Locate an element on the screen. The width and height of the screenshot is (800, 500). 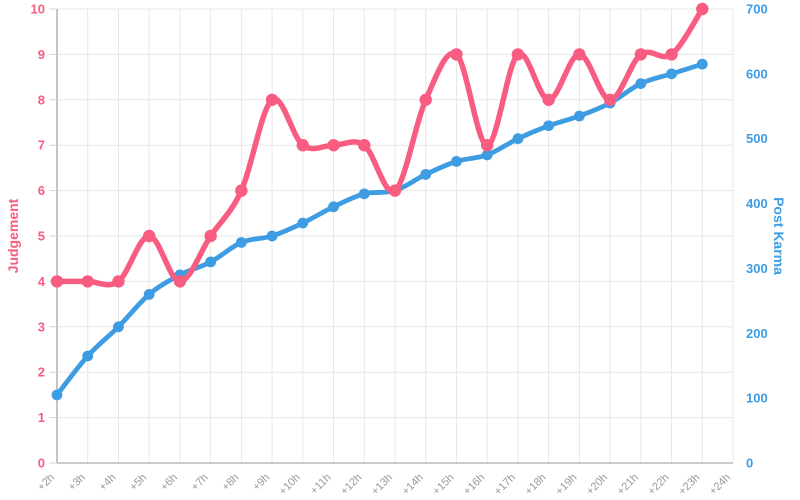
x-axis-tick-label: +12h is located at coordinates (351, 485).